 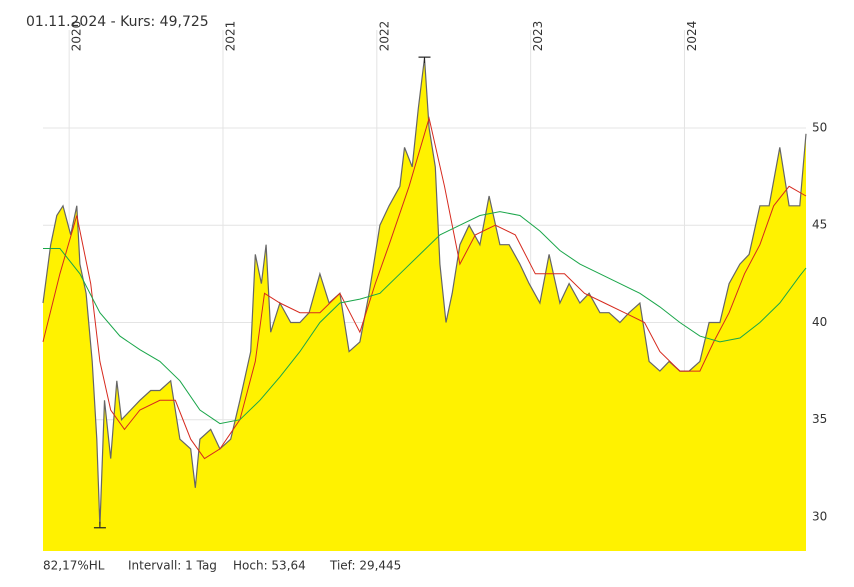 What do you see at coordinates (269, 566) in the screenshot?
I see `footer-high: Hoch: 53,64` at bounding box center [269, 566].